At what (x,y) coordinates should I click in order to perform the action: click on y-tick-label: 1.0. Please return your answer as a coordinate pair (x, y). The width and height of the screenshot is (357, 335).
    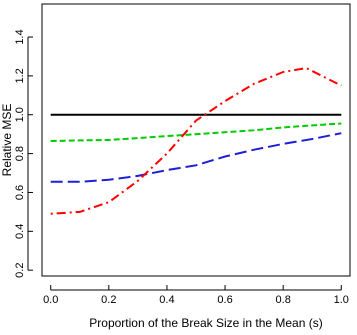
    Looking at the image, I should click on (20, 114).